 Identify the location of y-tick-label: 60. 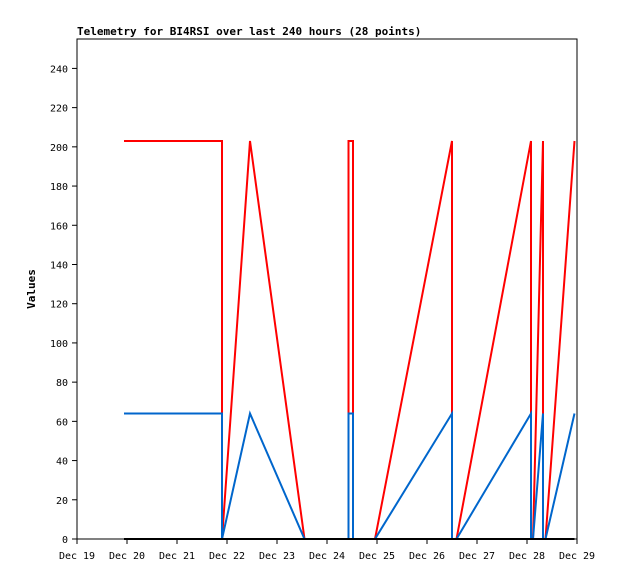
(62, 422).